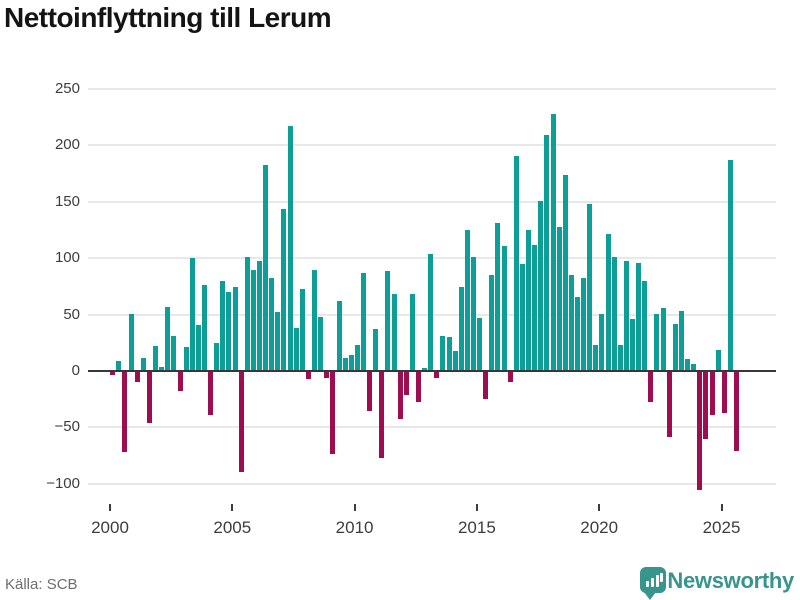 This screenshot has height=600, width=800. I want to click on bar-2022-q3, so click(663, 338).